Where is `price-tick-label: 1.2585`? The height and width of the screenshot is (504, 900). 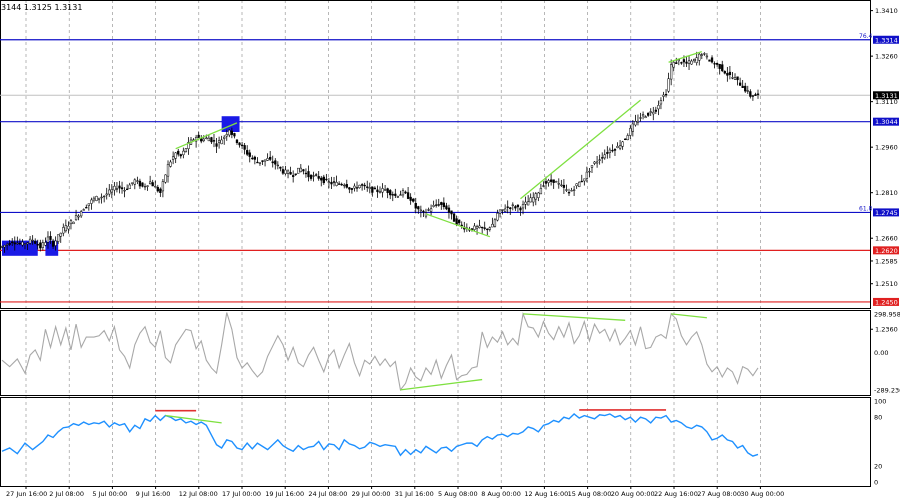
price-tick-label: 1.2585 is located at coordinates (886, 261).